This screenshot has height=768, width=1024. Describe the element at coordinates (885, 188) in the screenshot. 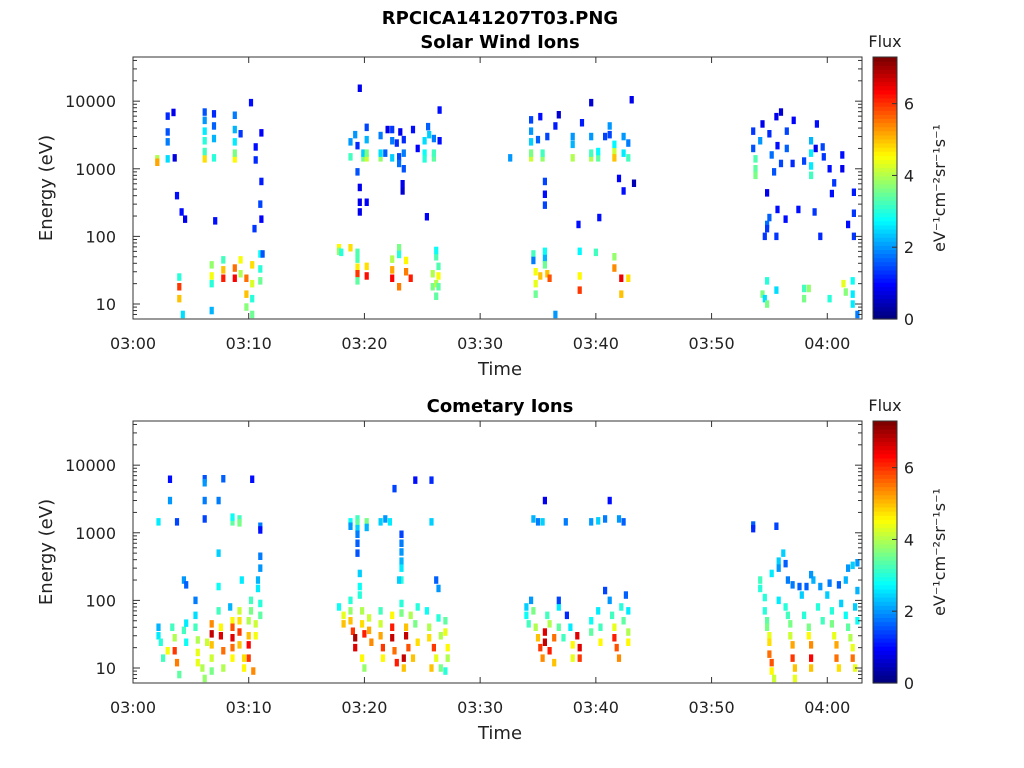

I see `colorbar-frame` at that location.